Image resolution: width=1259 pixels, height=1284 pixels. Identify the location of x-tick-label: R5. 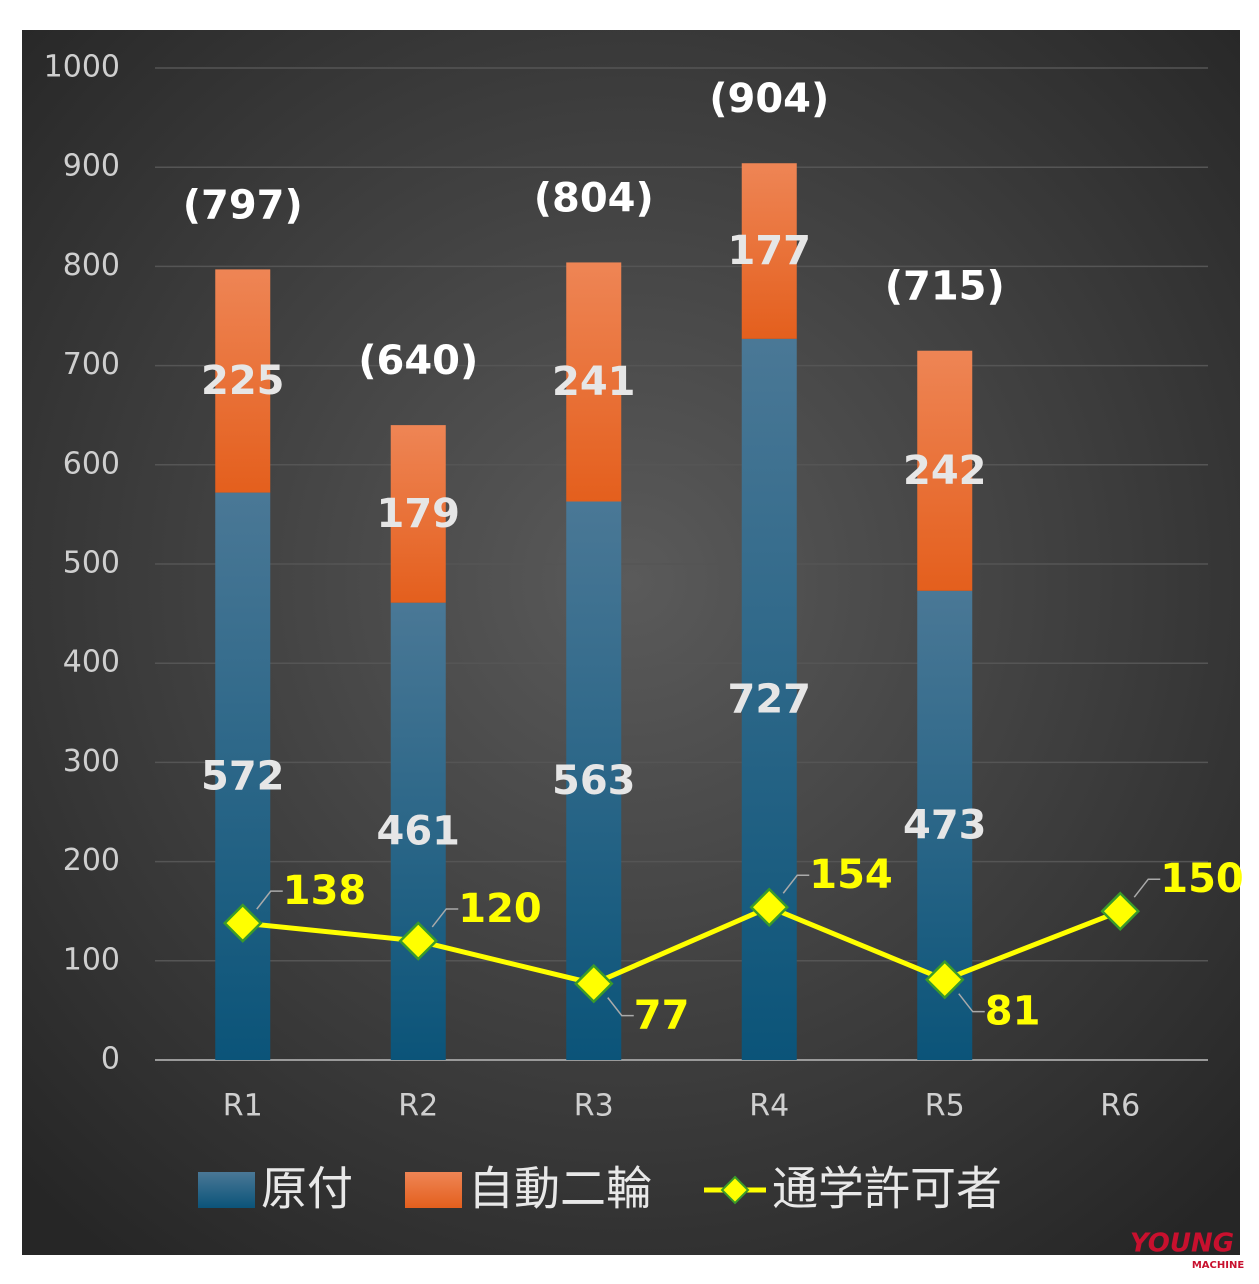
(945, 1106).